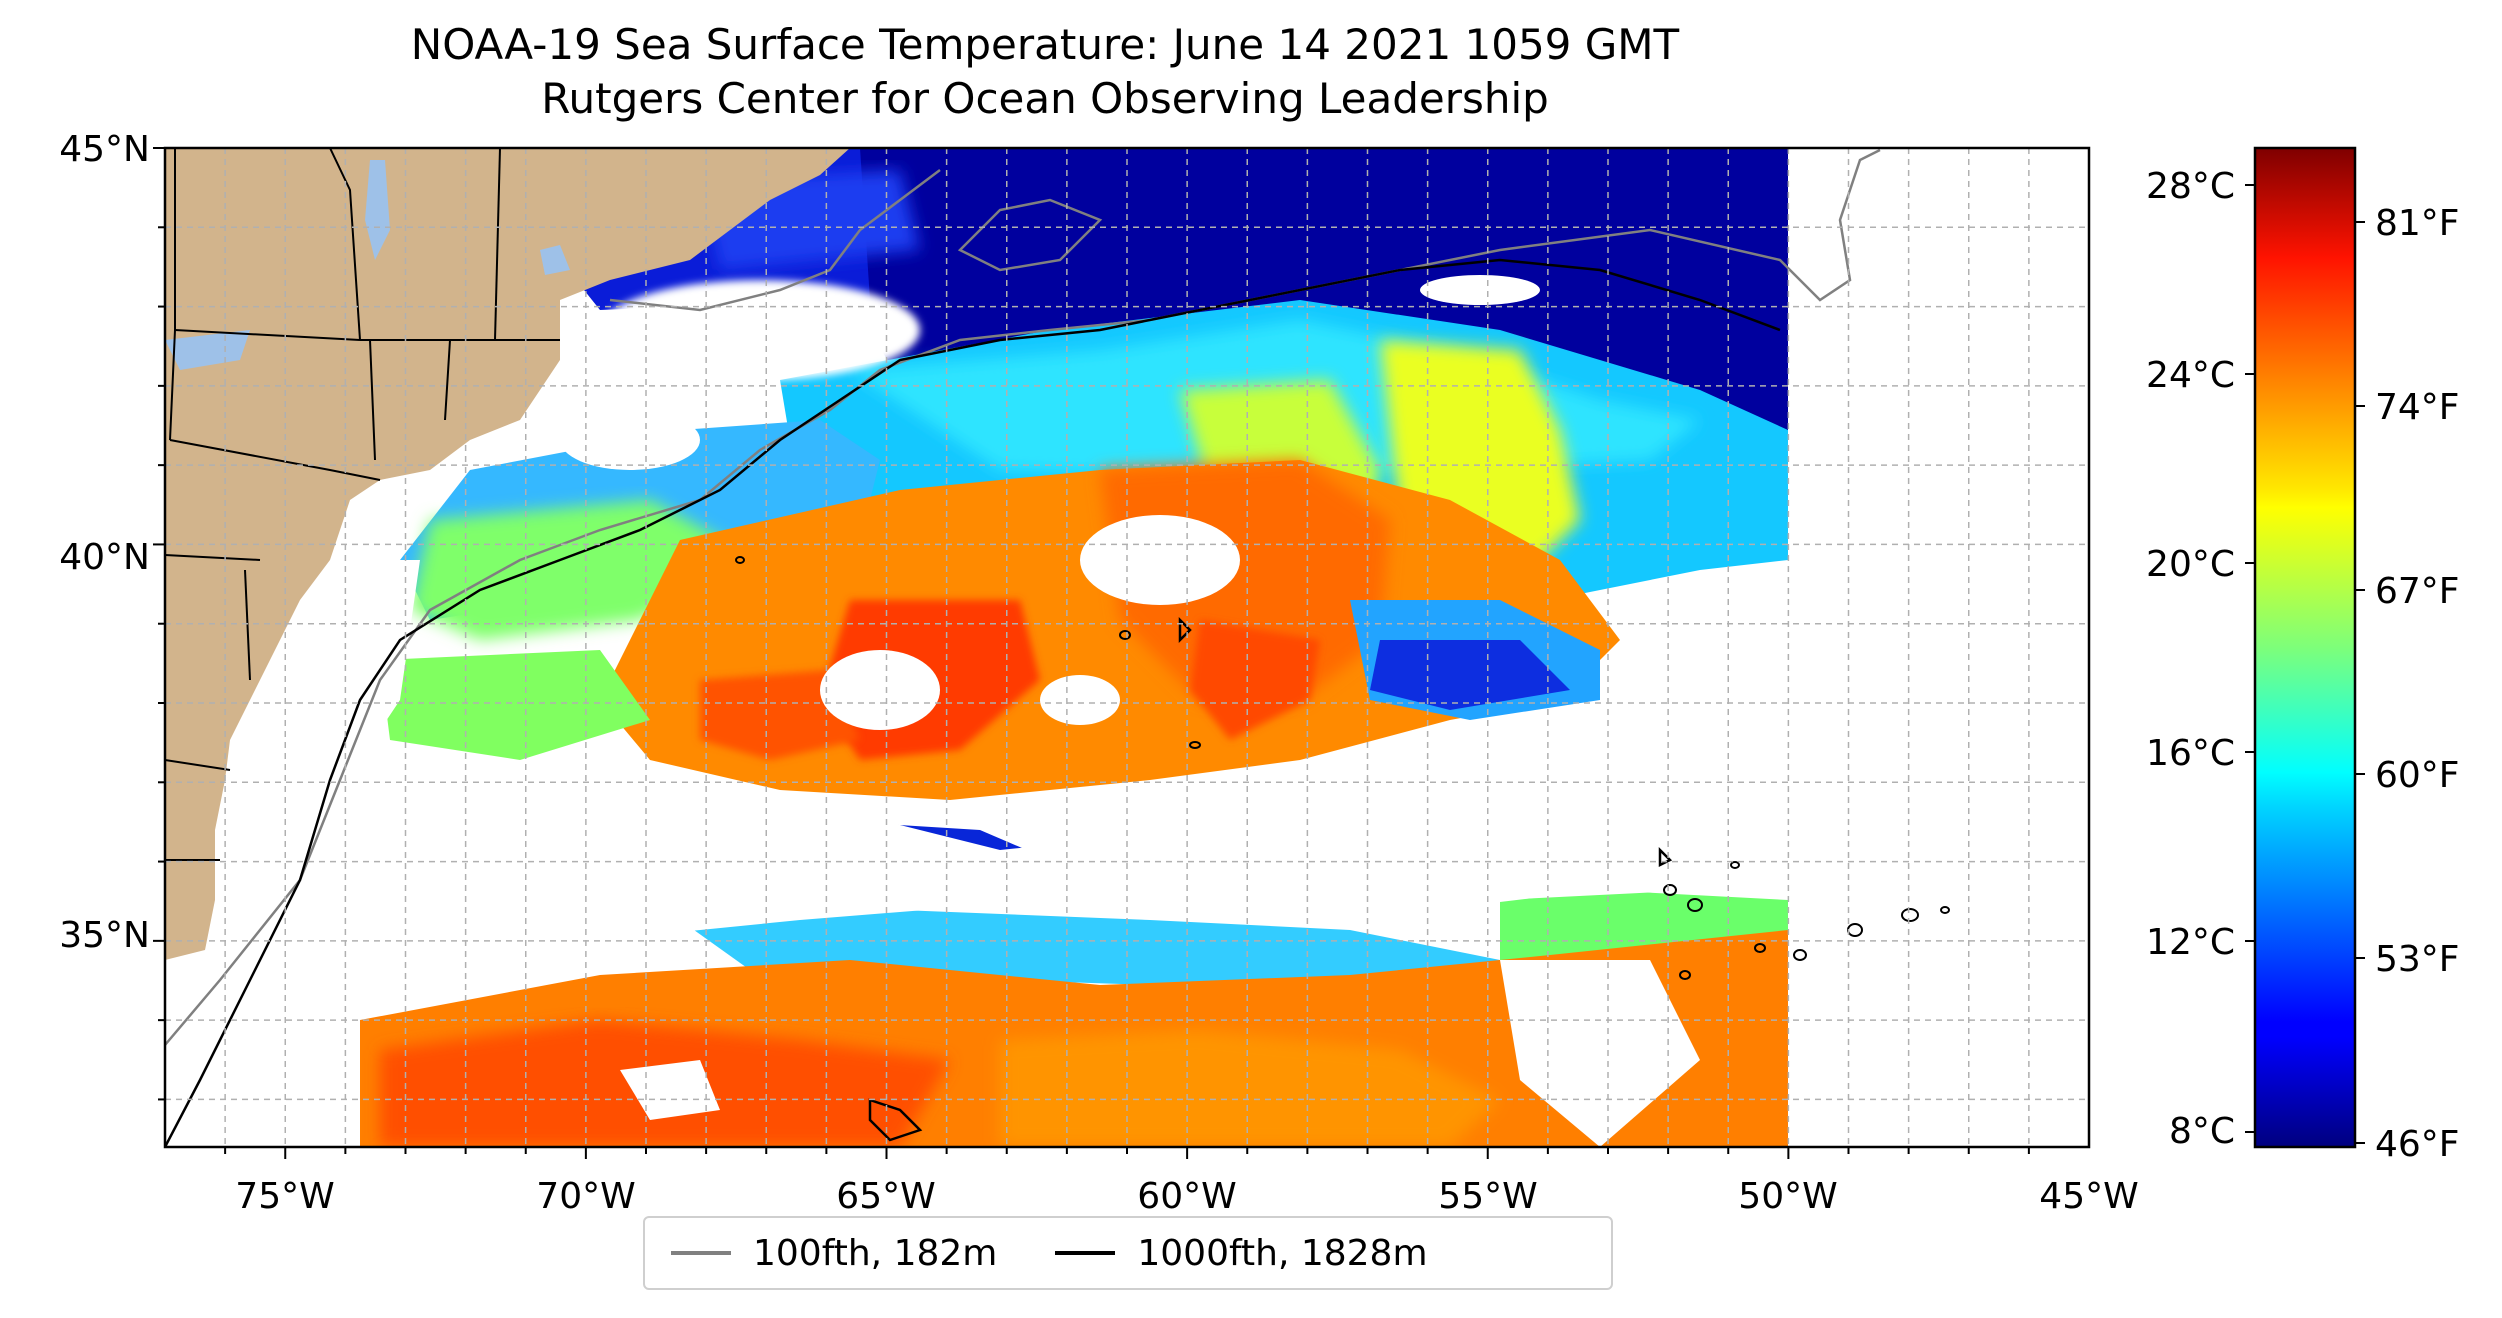  I want to click on colorbar-f-74: 74°F, so click(2417, 407).